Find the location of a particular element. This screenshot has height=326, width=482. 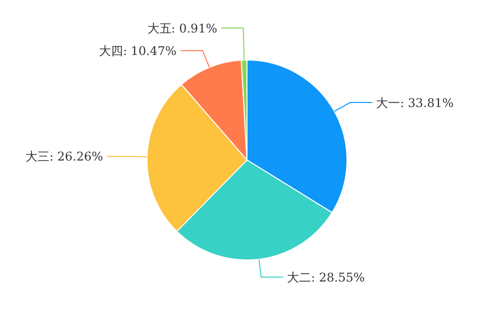

slice-label: 大五: 0.91% is located at coordinates (182, 28).